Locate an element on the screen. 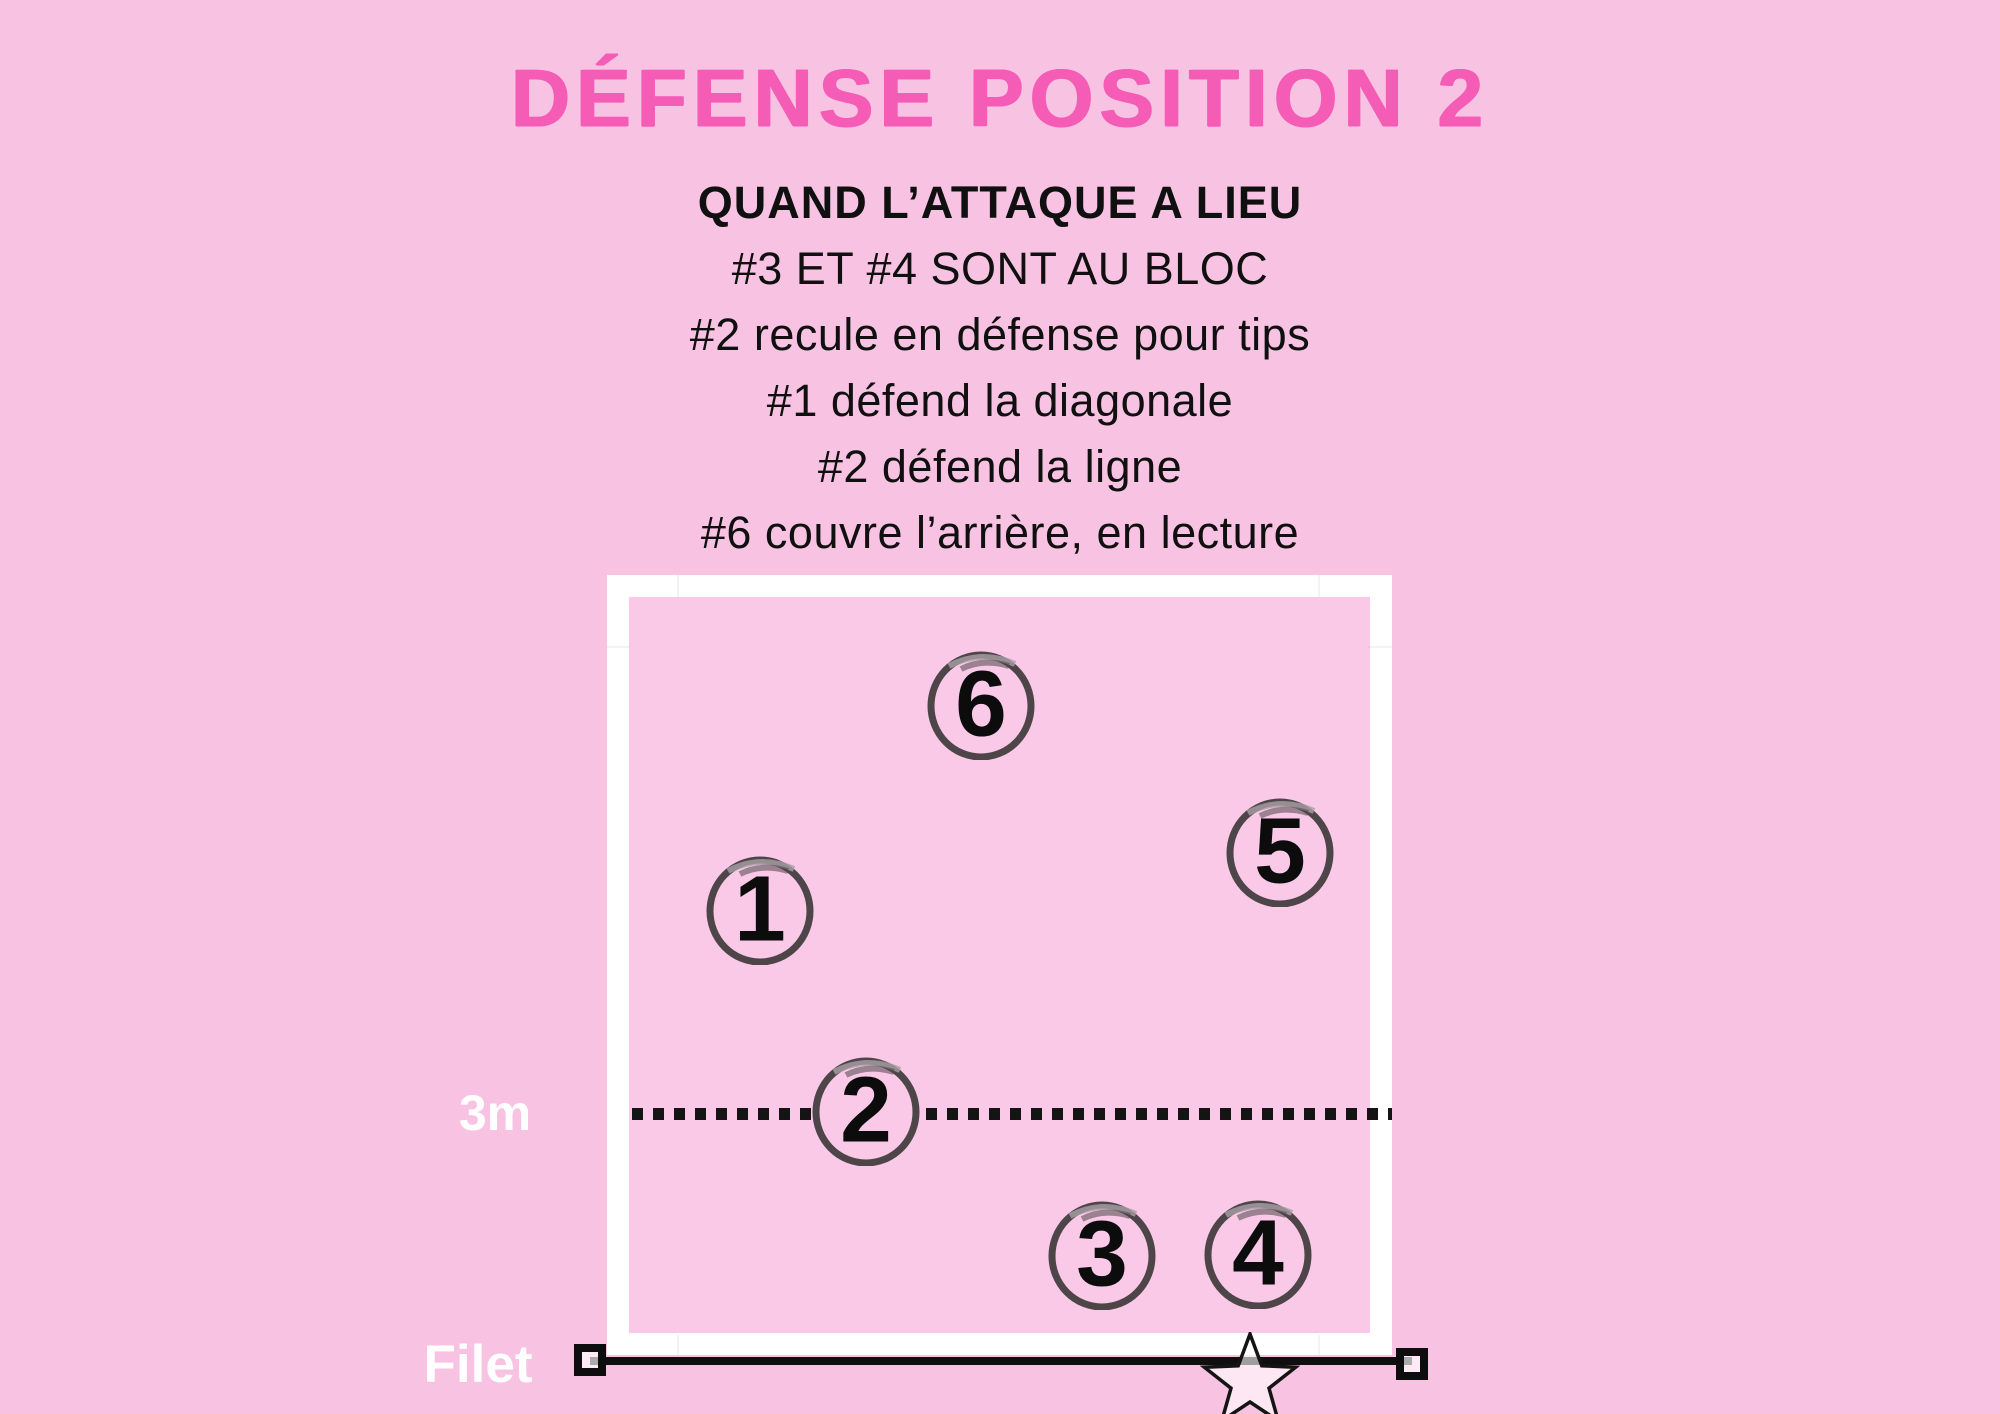 Image resolution: width=2000 pixels, height=1414 pixels. player-number: 3 is located at coordinates (1102, 1253).